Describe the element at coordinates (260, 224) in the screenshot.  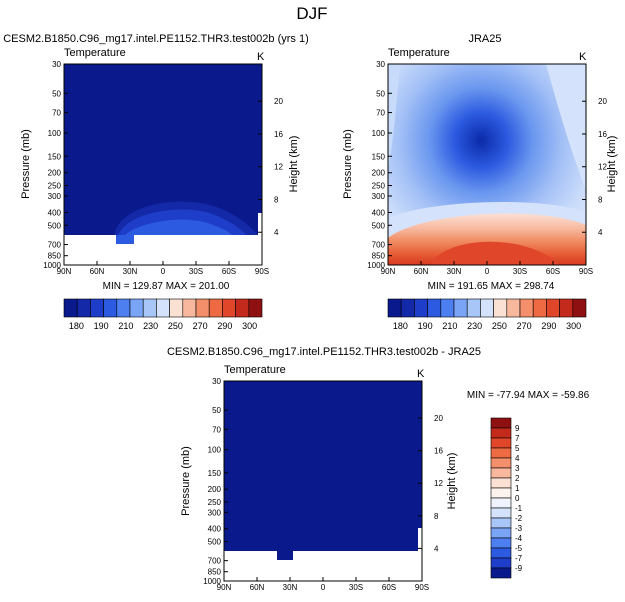
I see `panel-model-land-edge` at that location.